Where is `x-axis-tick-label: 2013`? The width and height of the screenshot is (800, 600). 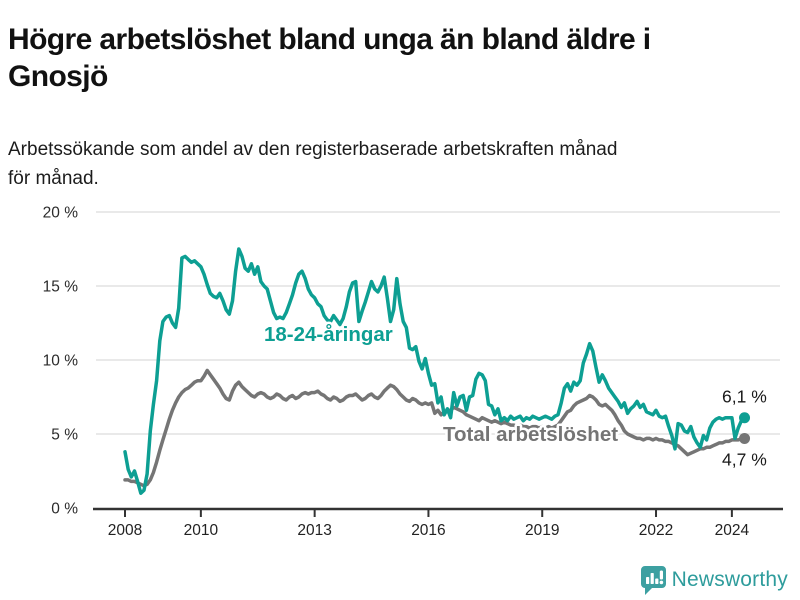
x-axis-tick-label: 2013 is located at coordinates (314, 530).